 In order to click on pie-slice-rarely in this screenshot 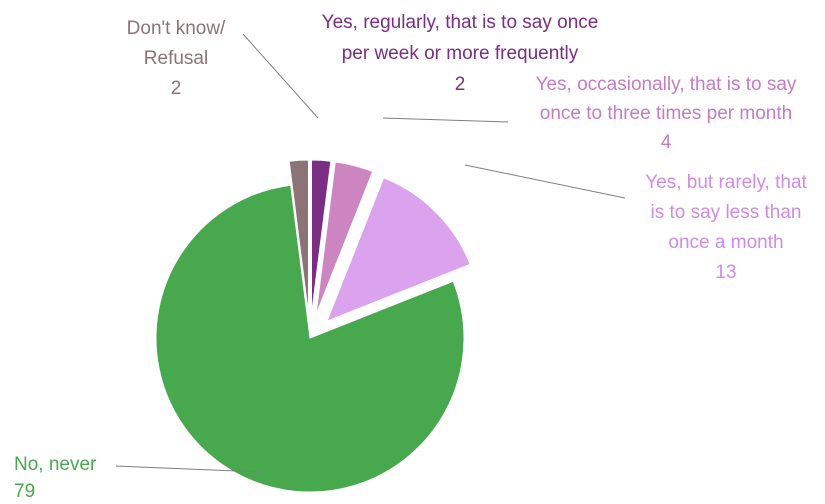, I will do `click(398, 249)`.